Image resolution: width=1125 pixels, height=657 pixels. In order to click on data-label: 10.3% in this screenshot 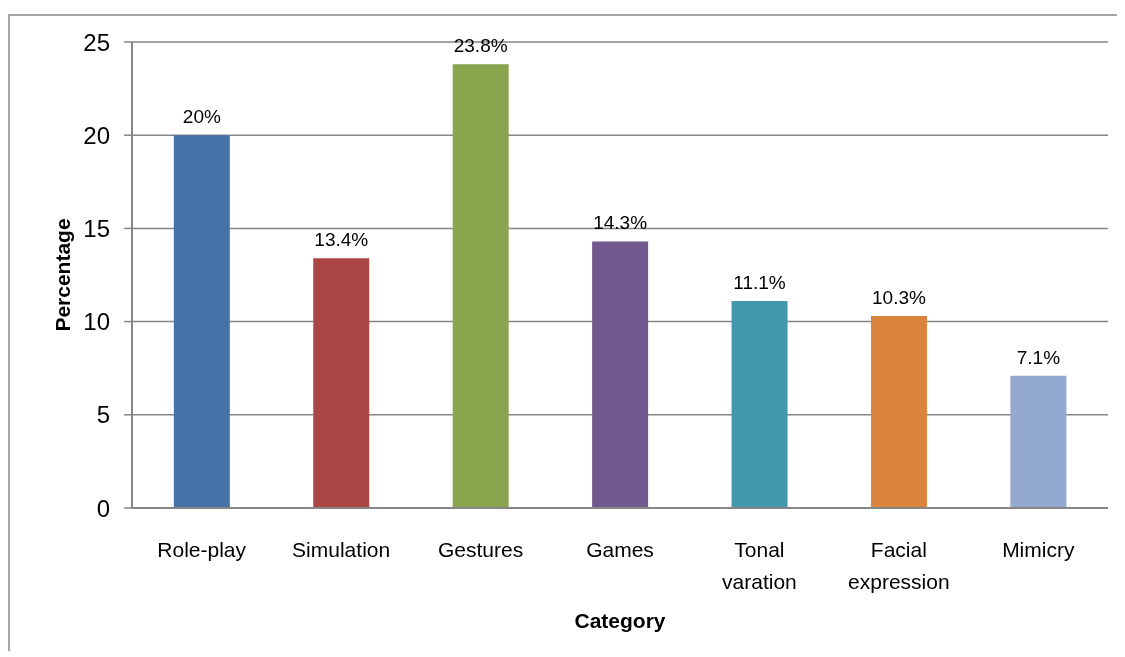, I will do `click(899, 298)`.